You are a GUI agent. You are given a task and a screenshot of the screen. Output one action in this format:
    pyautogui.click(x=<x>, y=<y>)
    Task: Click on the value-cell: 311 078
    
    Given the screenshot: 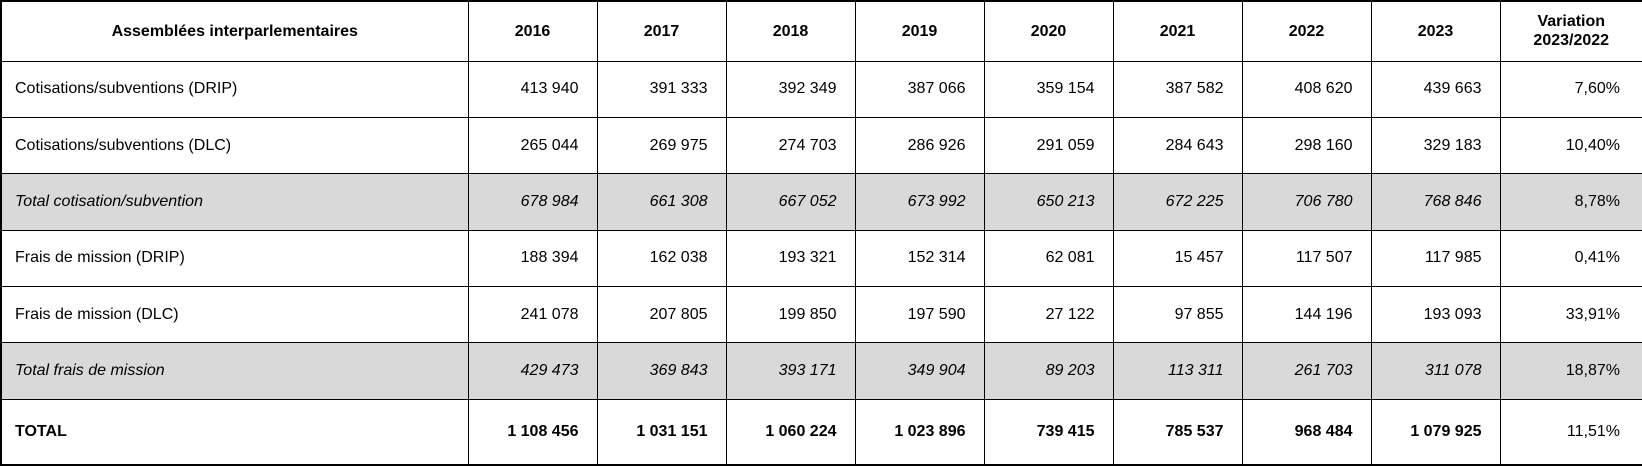 What is the action you would take?
    pyautogui.click(x=1435, y=371)
    